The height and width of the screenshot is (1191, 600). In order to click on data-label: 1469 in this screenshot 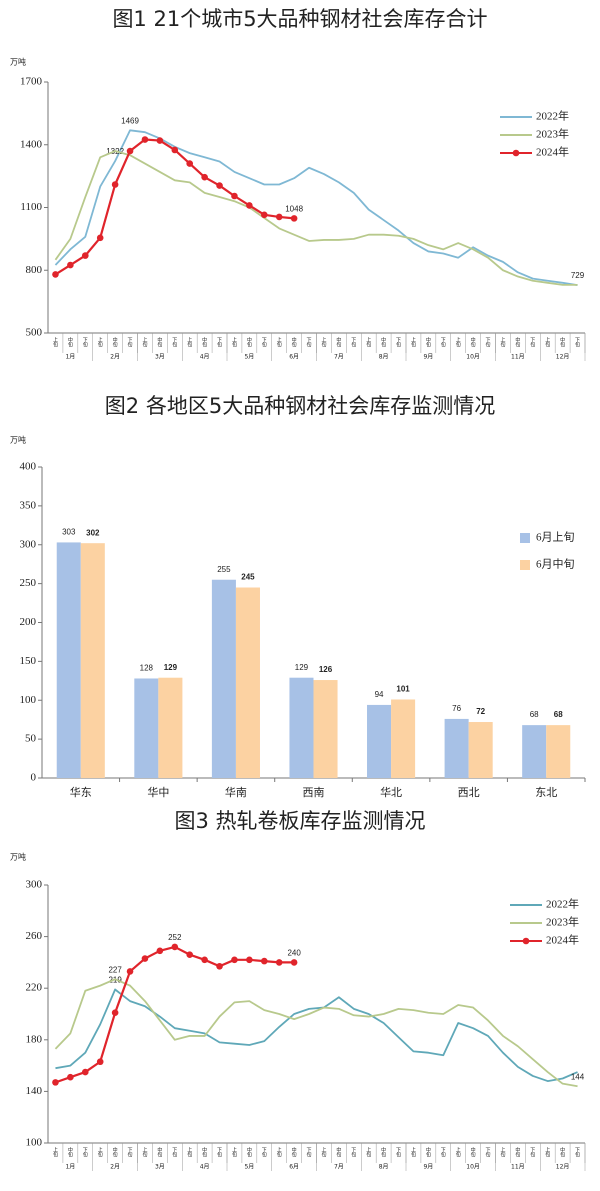, I will do `click(130, 120)`.